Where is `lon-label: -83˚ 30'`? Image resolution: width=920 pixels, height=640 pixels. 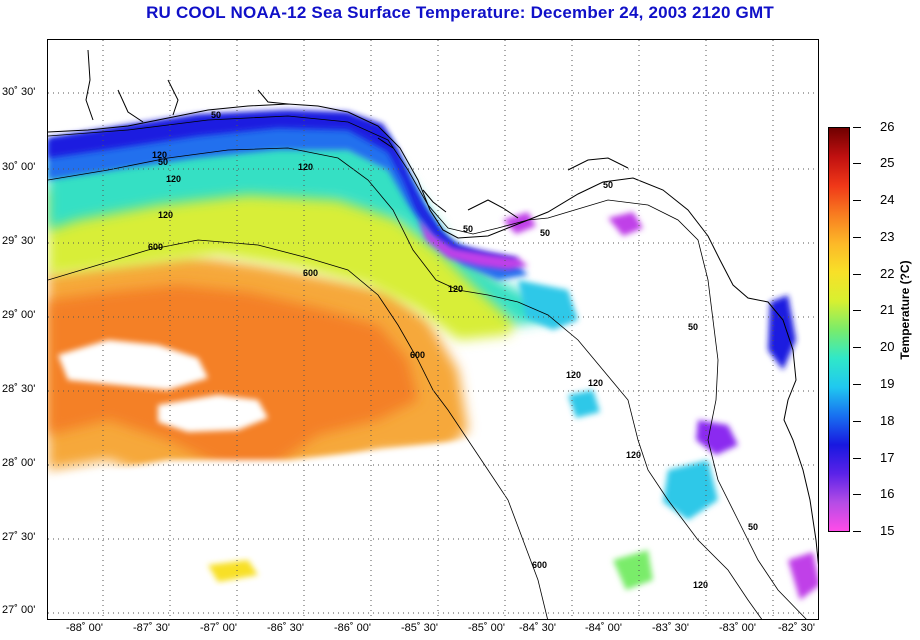 lon-label: -83˚ 30' is located at coordinates (670, 628).